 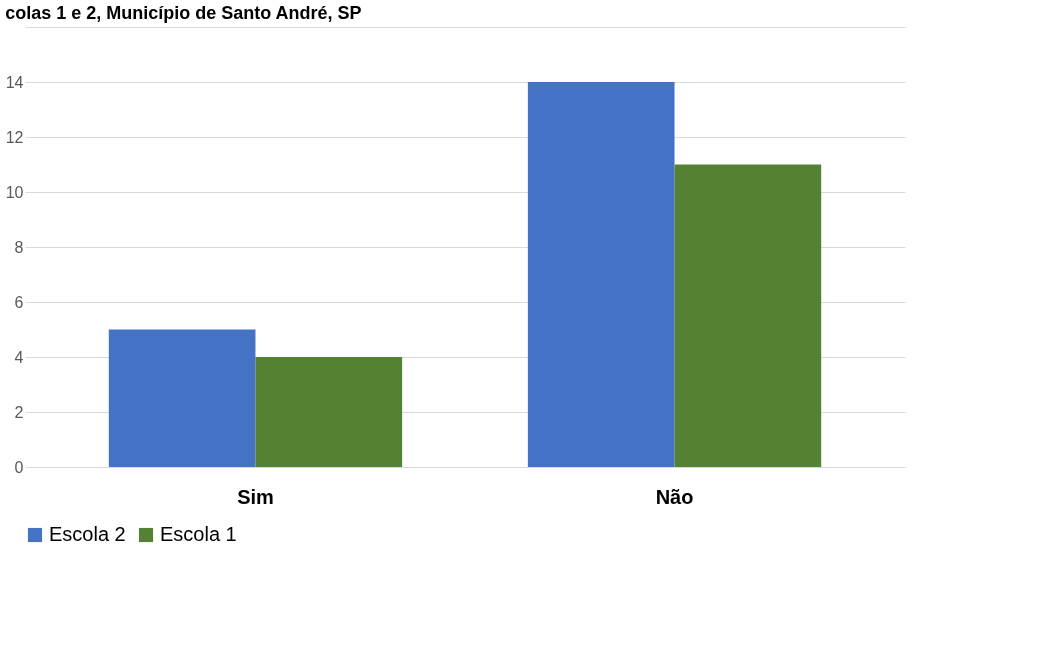 I want to click on y-tick-label: 0, so click(x=19, y=467).